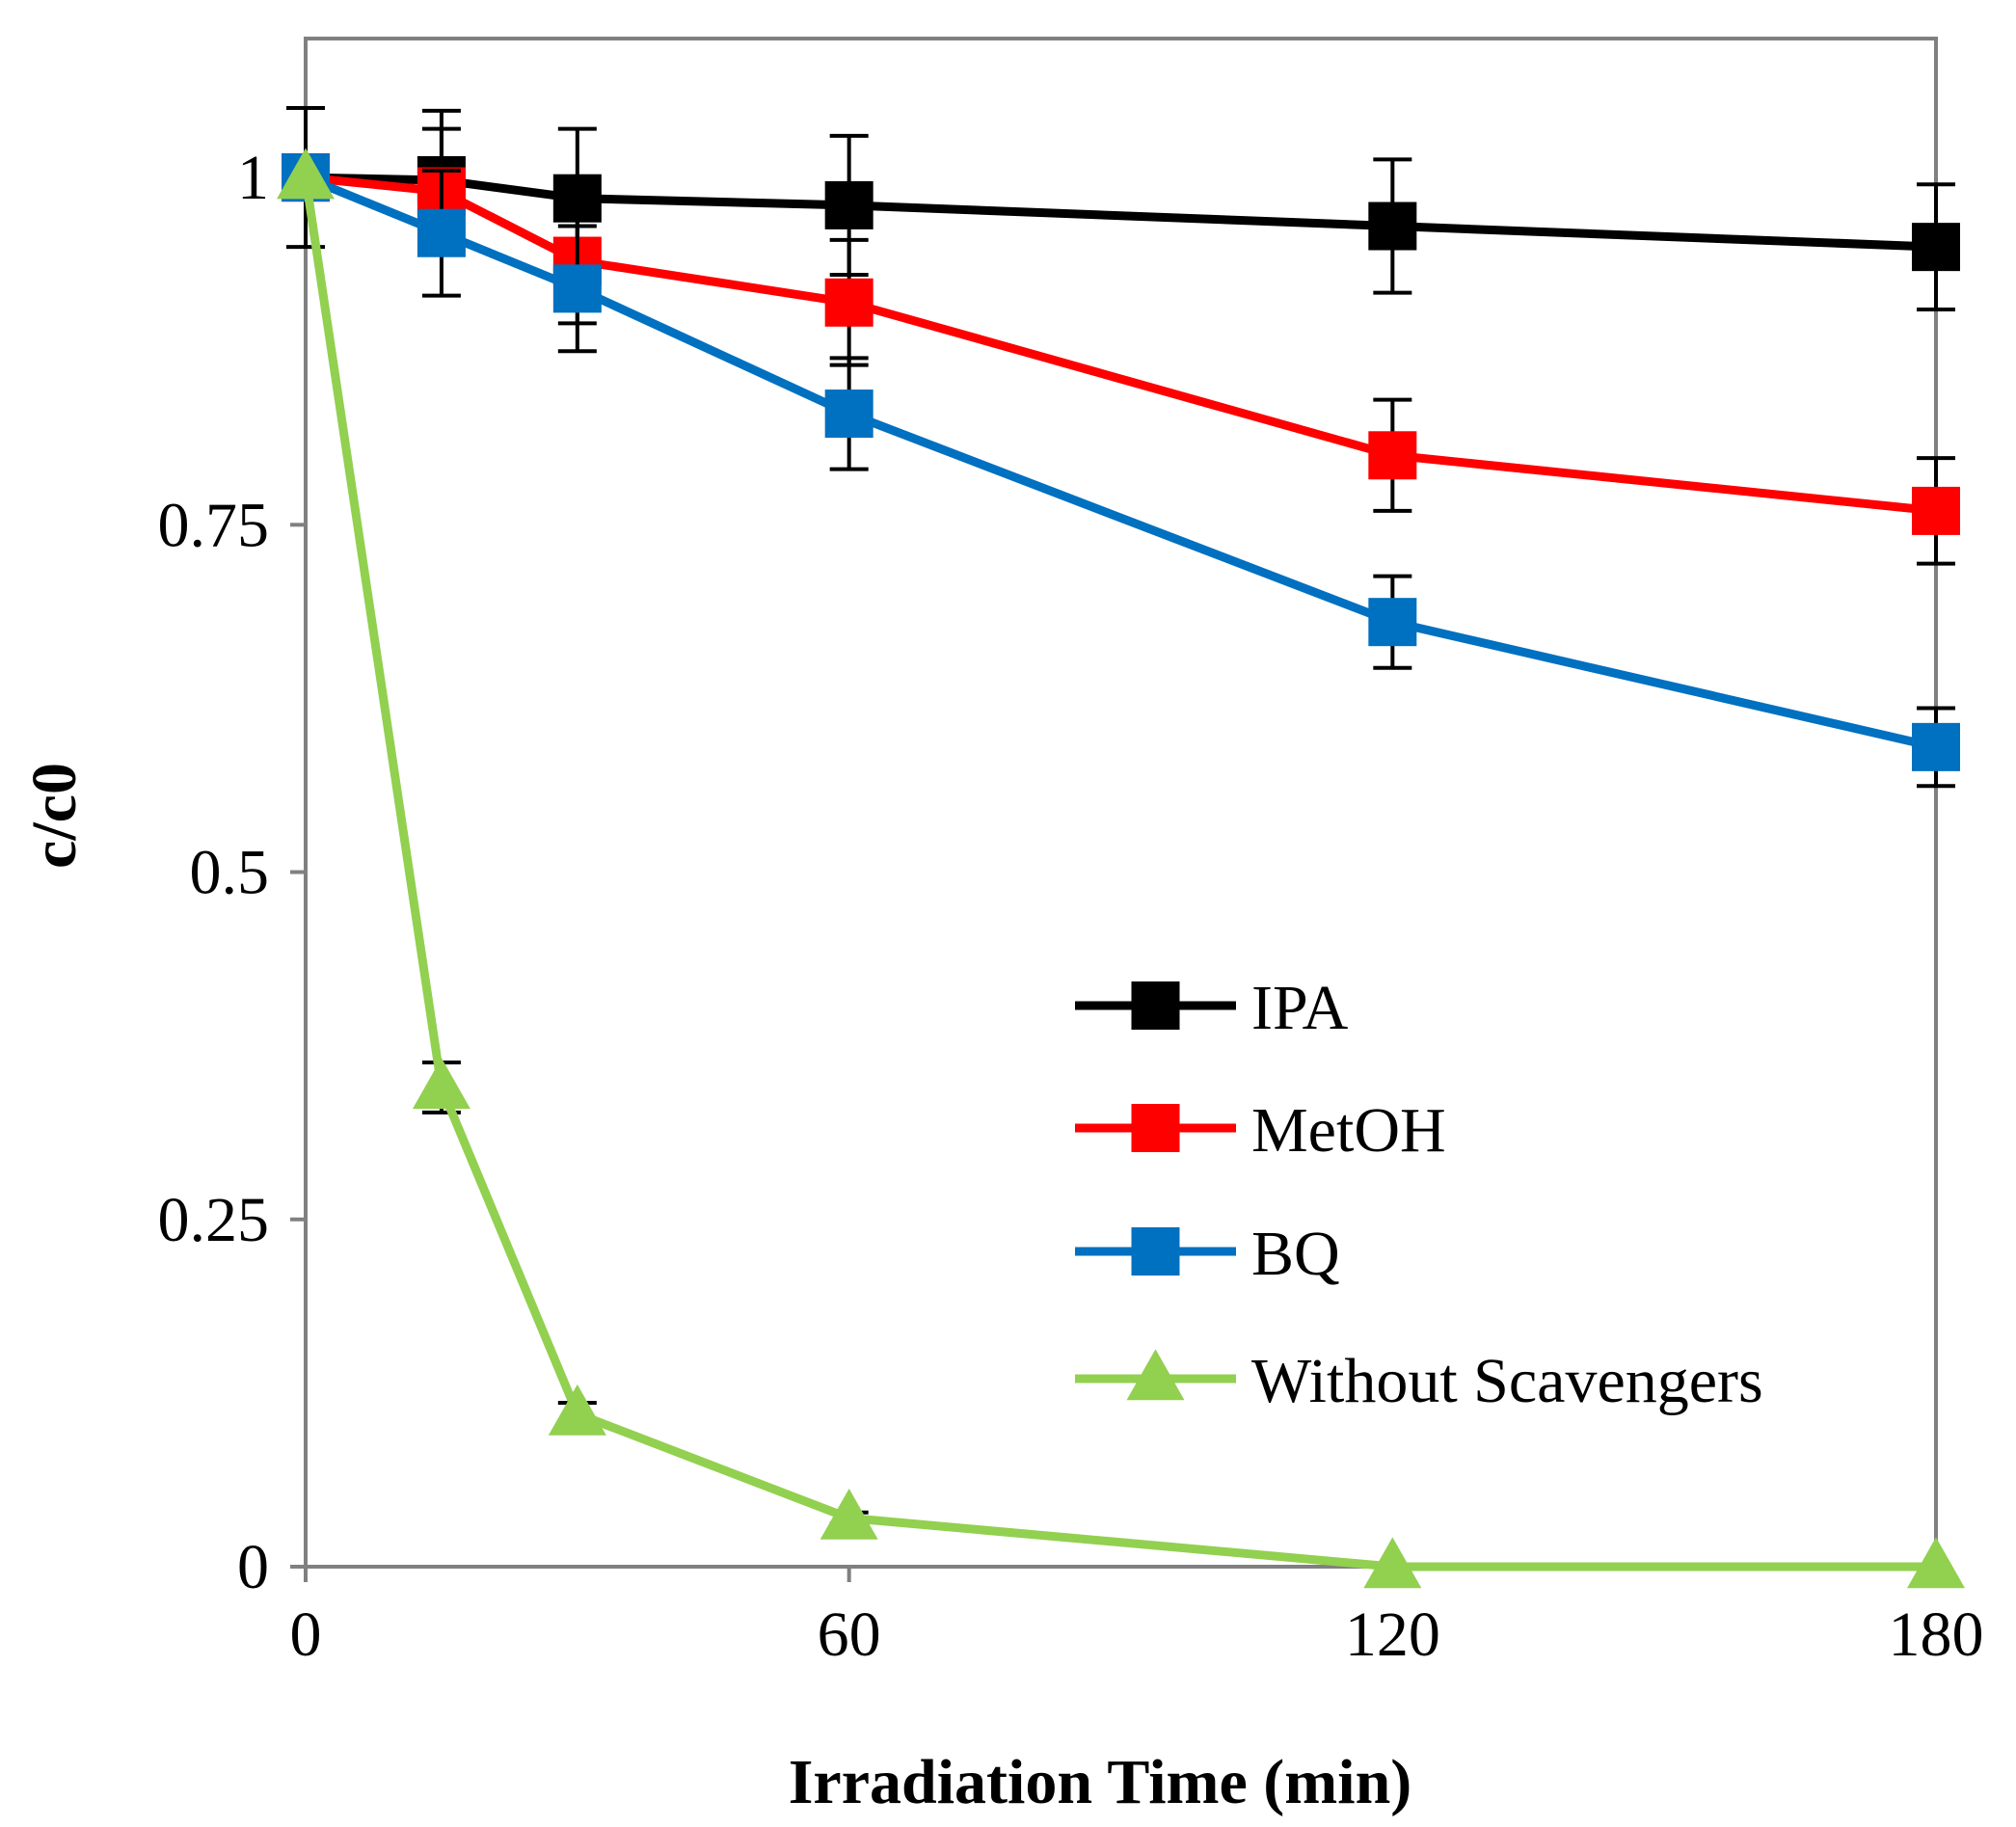 The height and width of the screenshot is (1827, 2016). Describe the element at coordinates (214, 1220) in the screenshot. I see `y-tick-label: 0.25` at that location.